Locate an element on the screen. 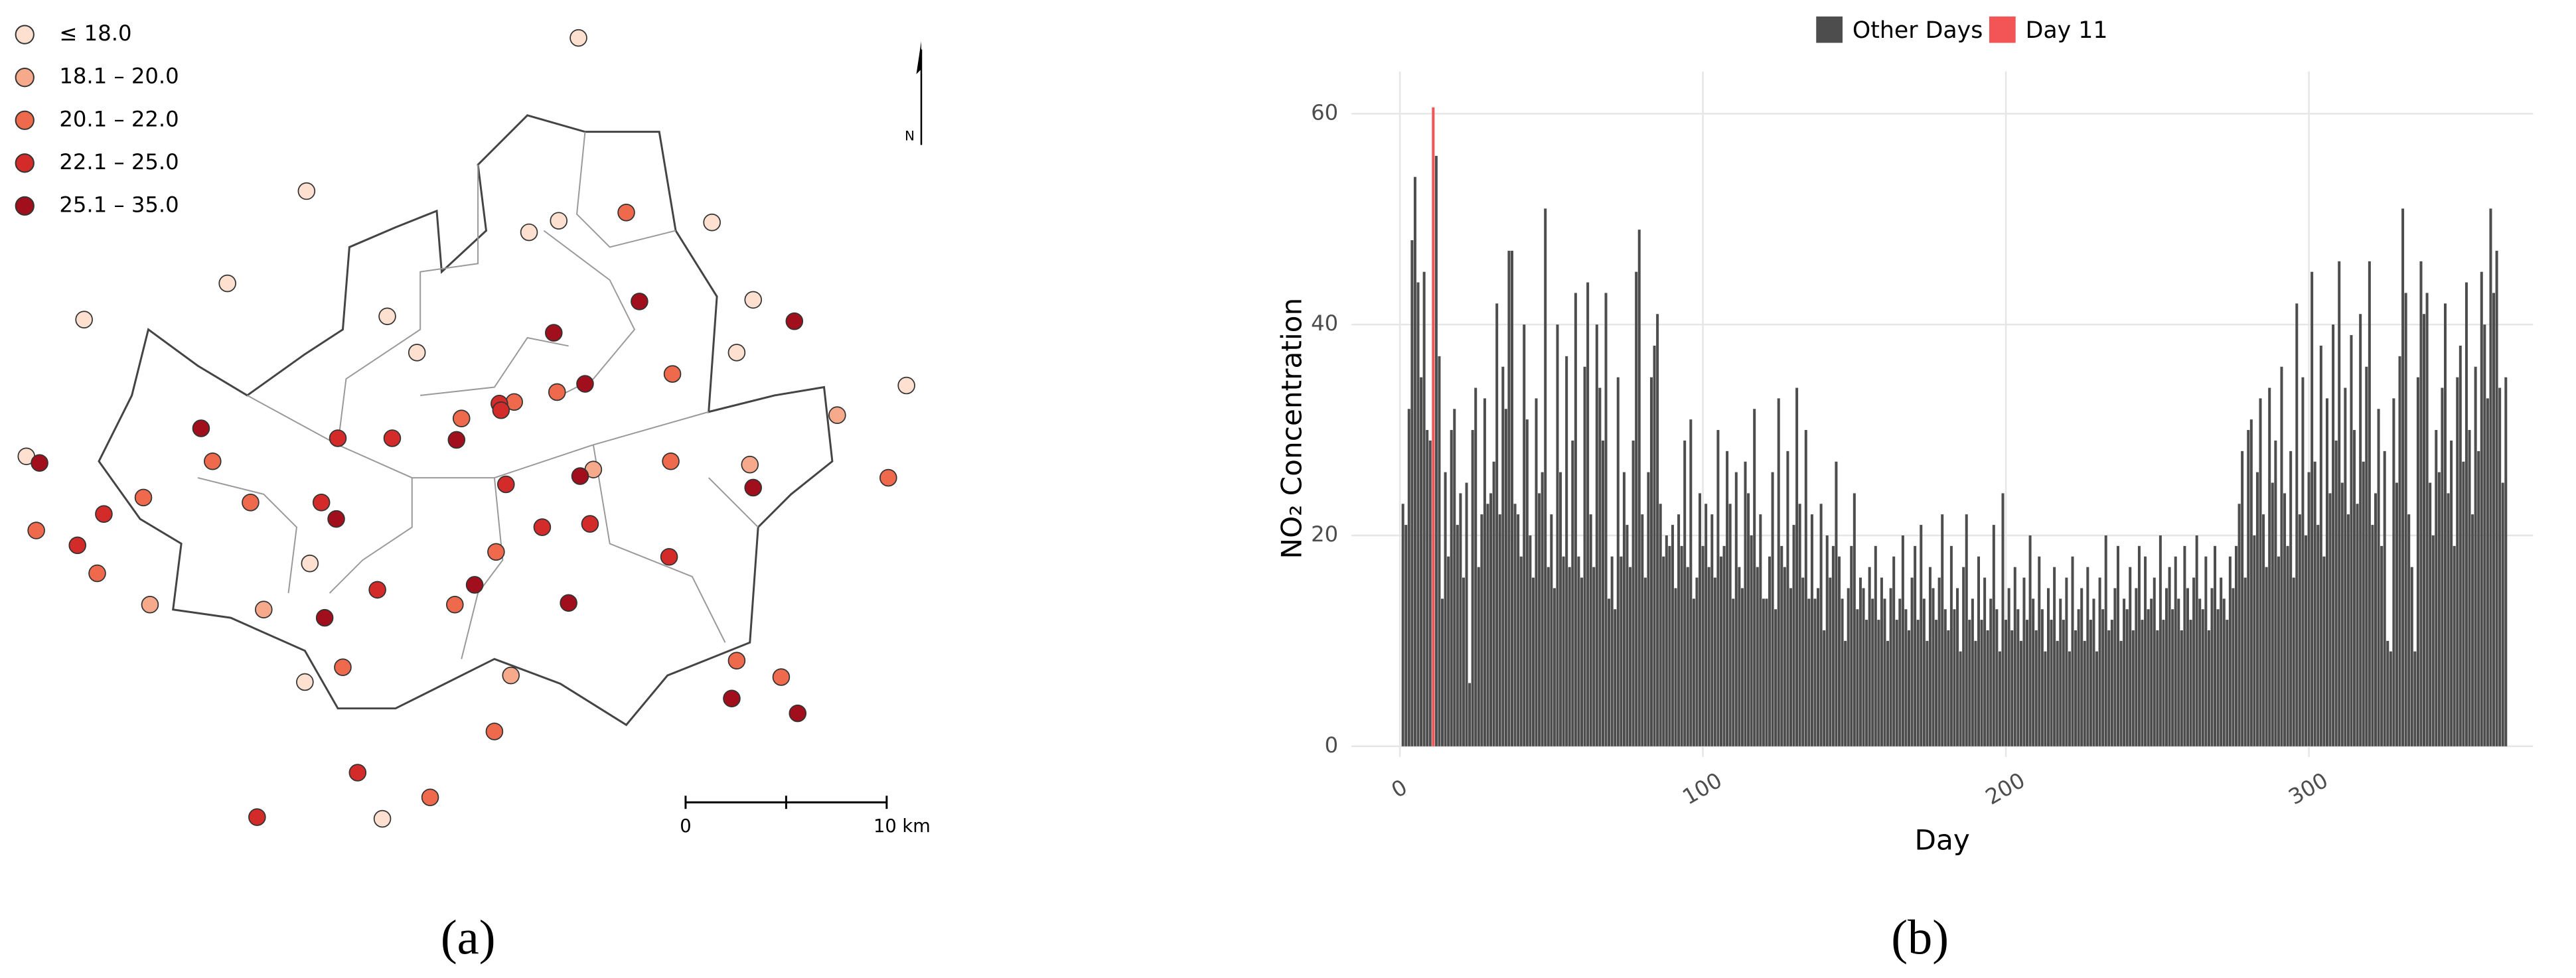 The width and height of the screenshot is (2576, 978). legend-label: ≤ 18.0 is located at coordinates (95, 33).